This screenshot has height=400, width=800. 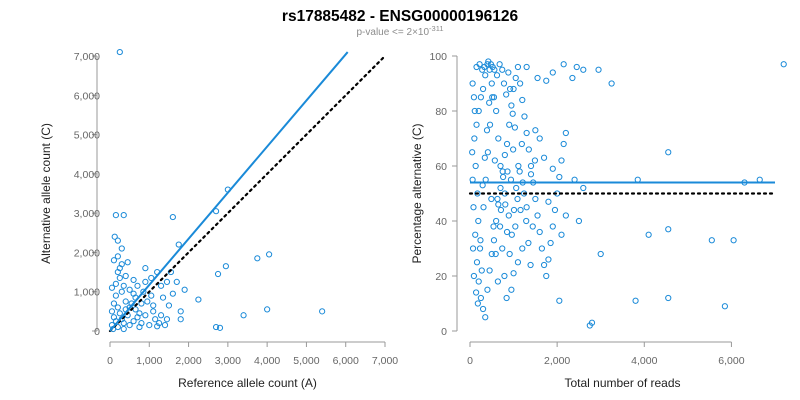 I want to click on left-x-tick-label: 0, so click(x=110, y=361).